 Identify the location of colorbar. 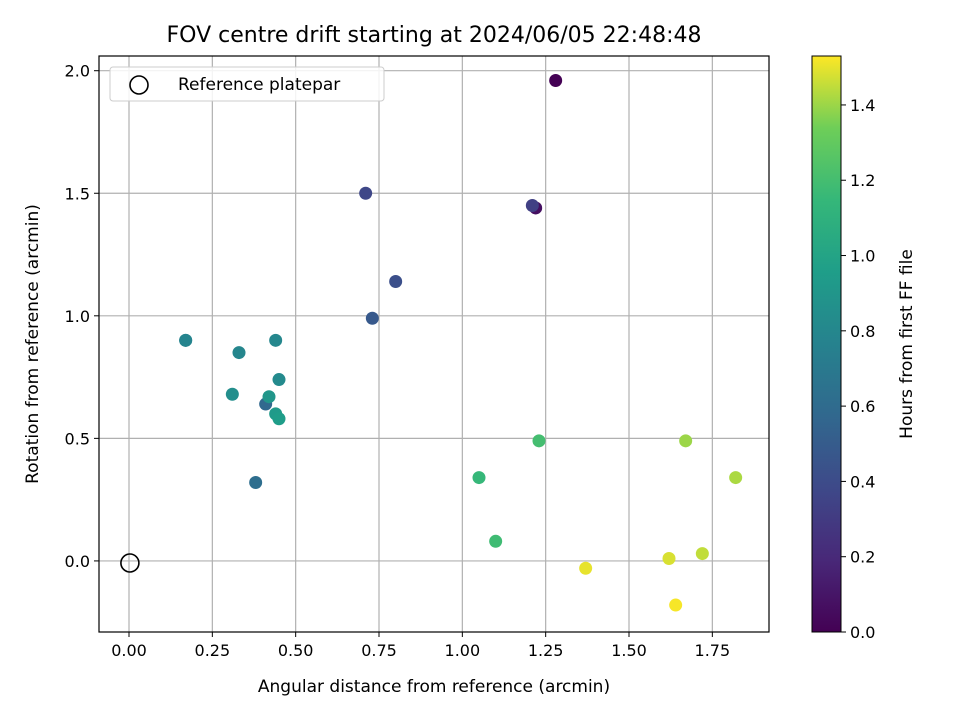
(826, 344).